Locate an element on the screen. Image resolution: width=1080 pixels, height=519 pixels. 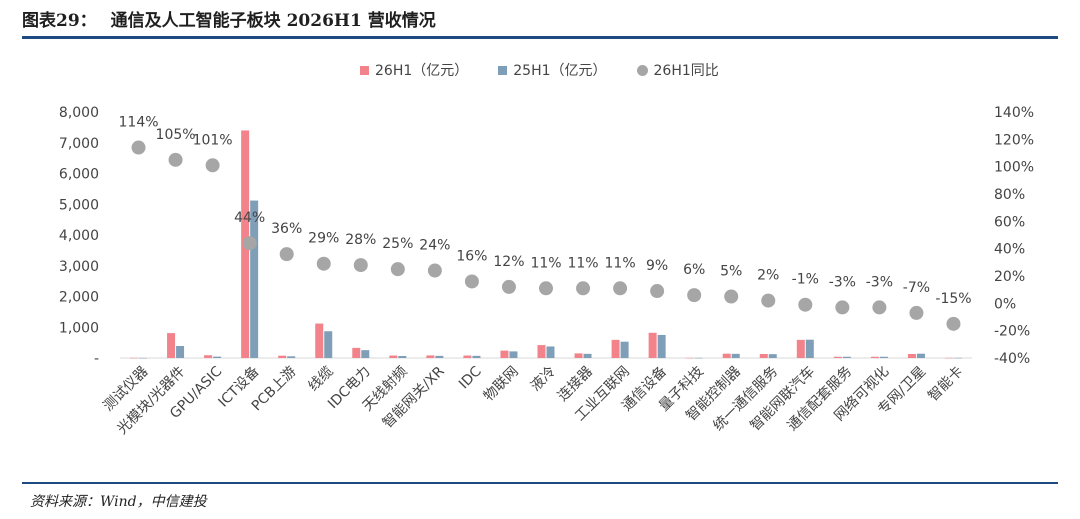
yoy-data-label-7: 25% is located at coordinates (397, 244).